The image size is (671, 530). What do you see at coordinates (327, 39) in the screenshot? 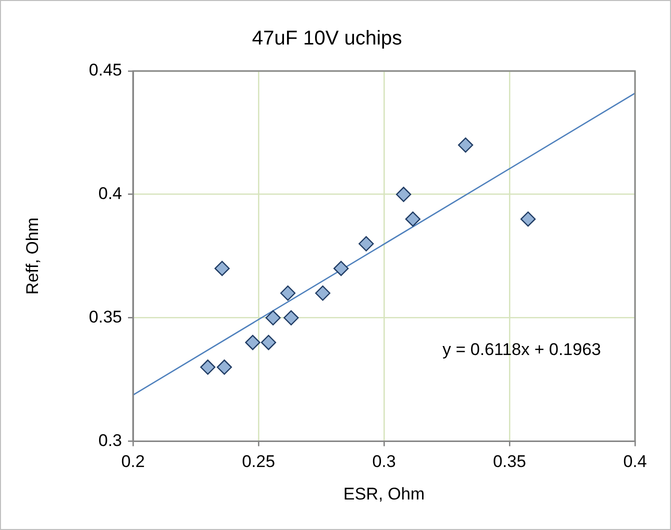
I see `chart-title: 47uF 10V uchips` at bounding box center [327, 39].